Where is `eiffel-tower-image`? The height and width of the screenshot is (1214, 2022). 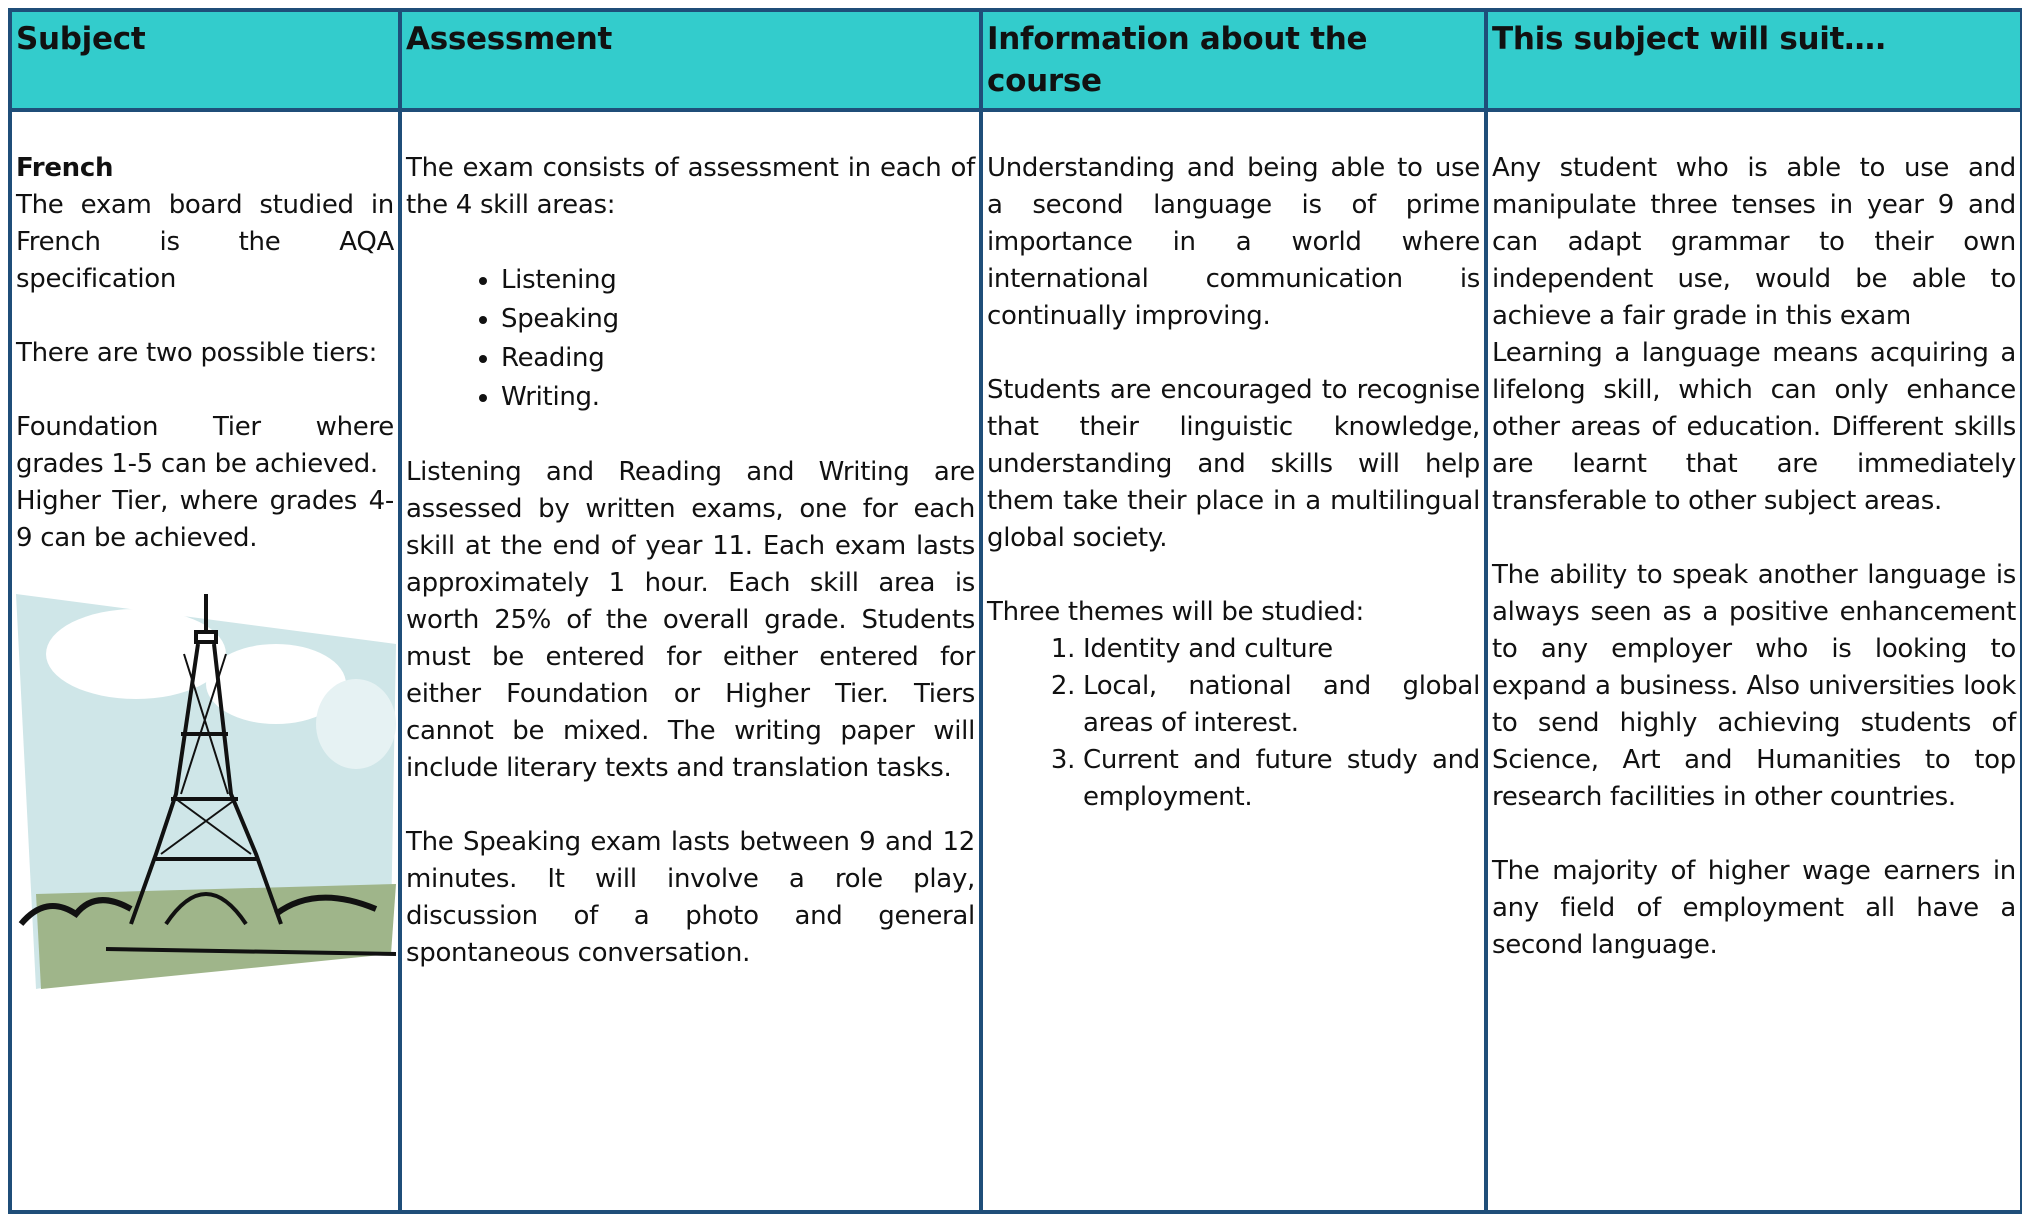
eiffel-tower-image is located at coordinates (206, 791).